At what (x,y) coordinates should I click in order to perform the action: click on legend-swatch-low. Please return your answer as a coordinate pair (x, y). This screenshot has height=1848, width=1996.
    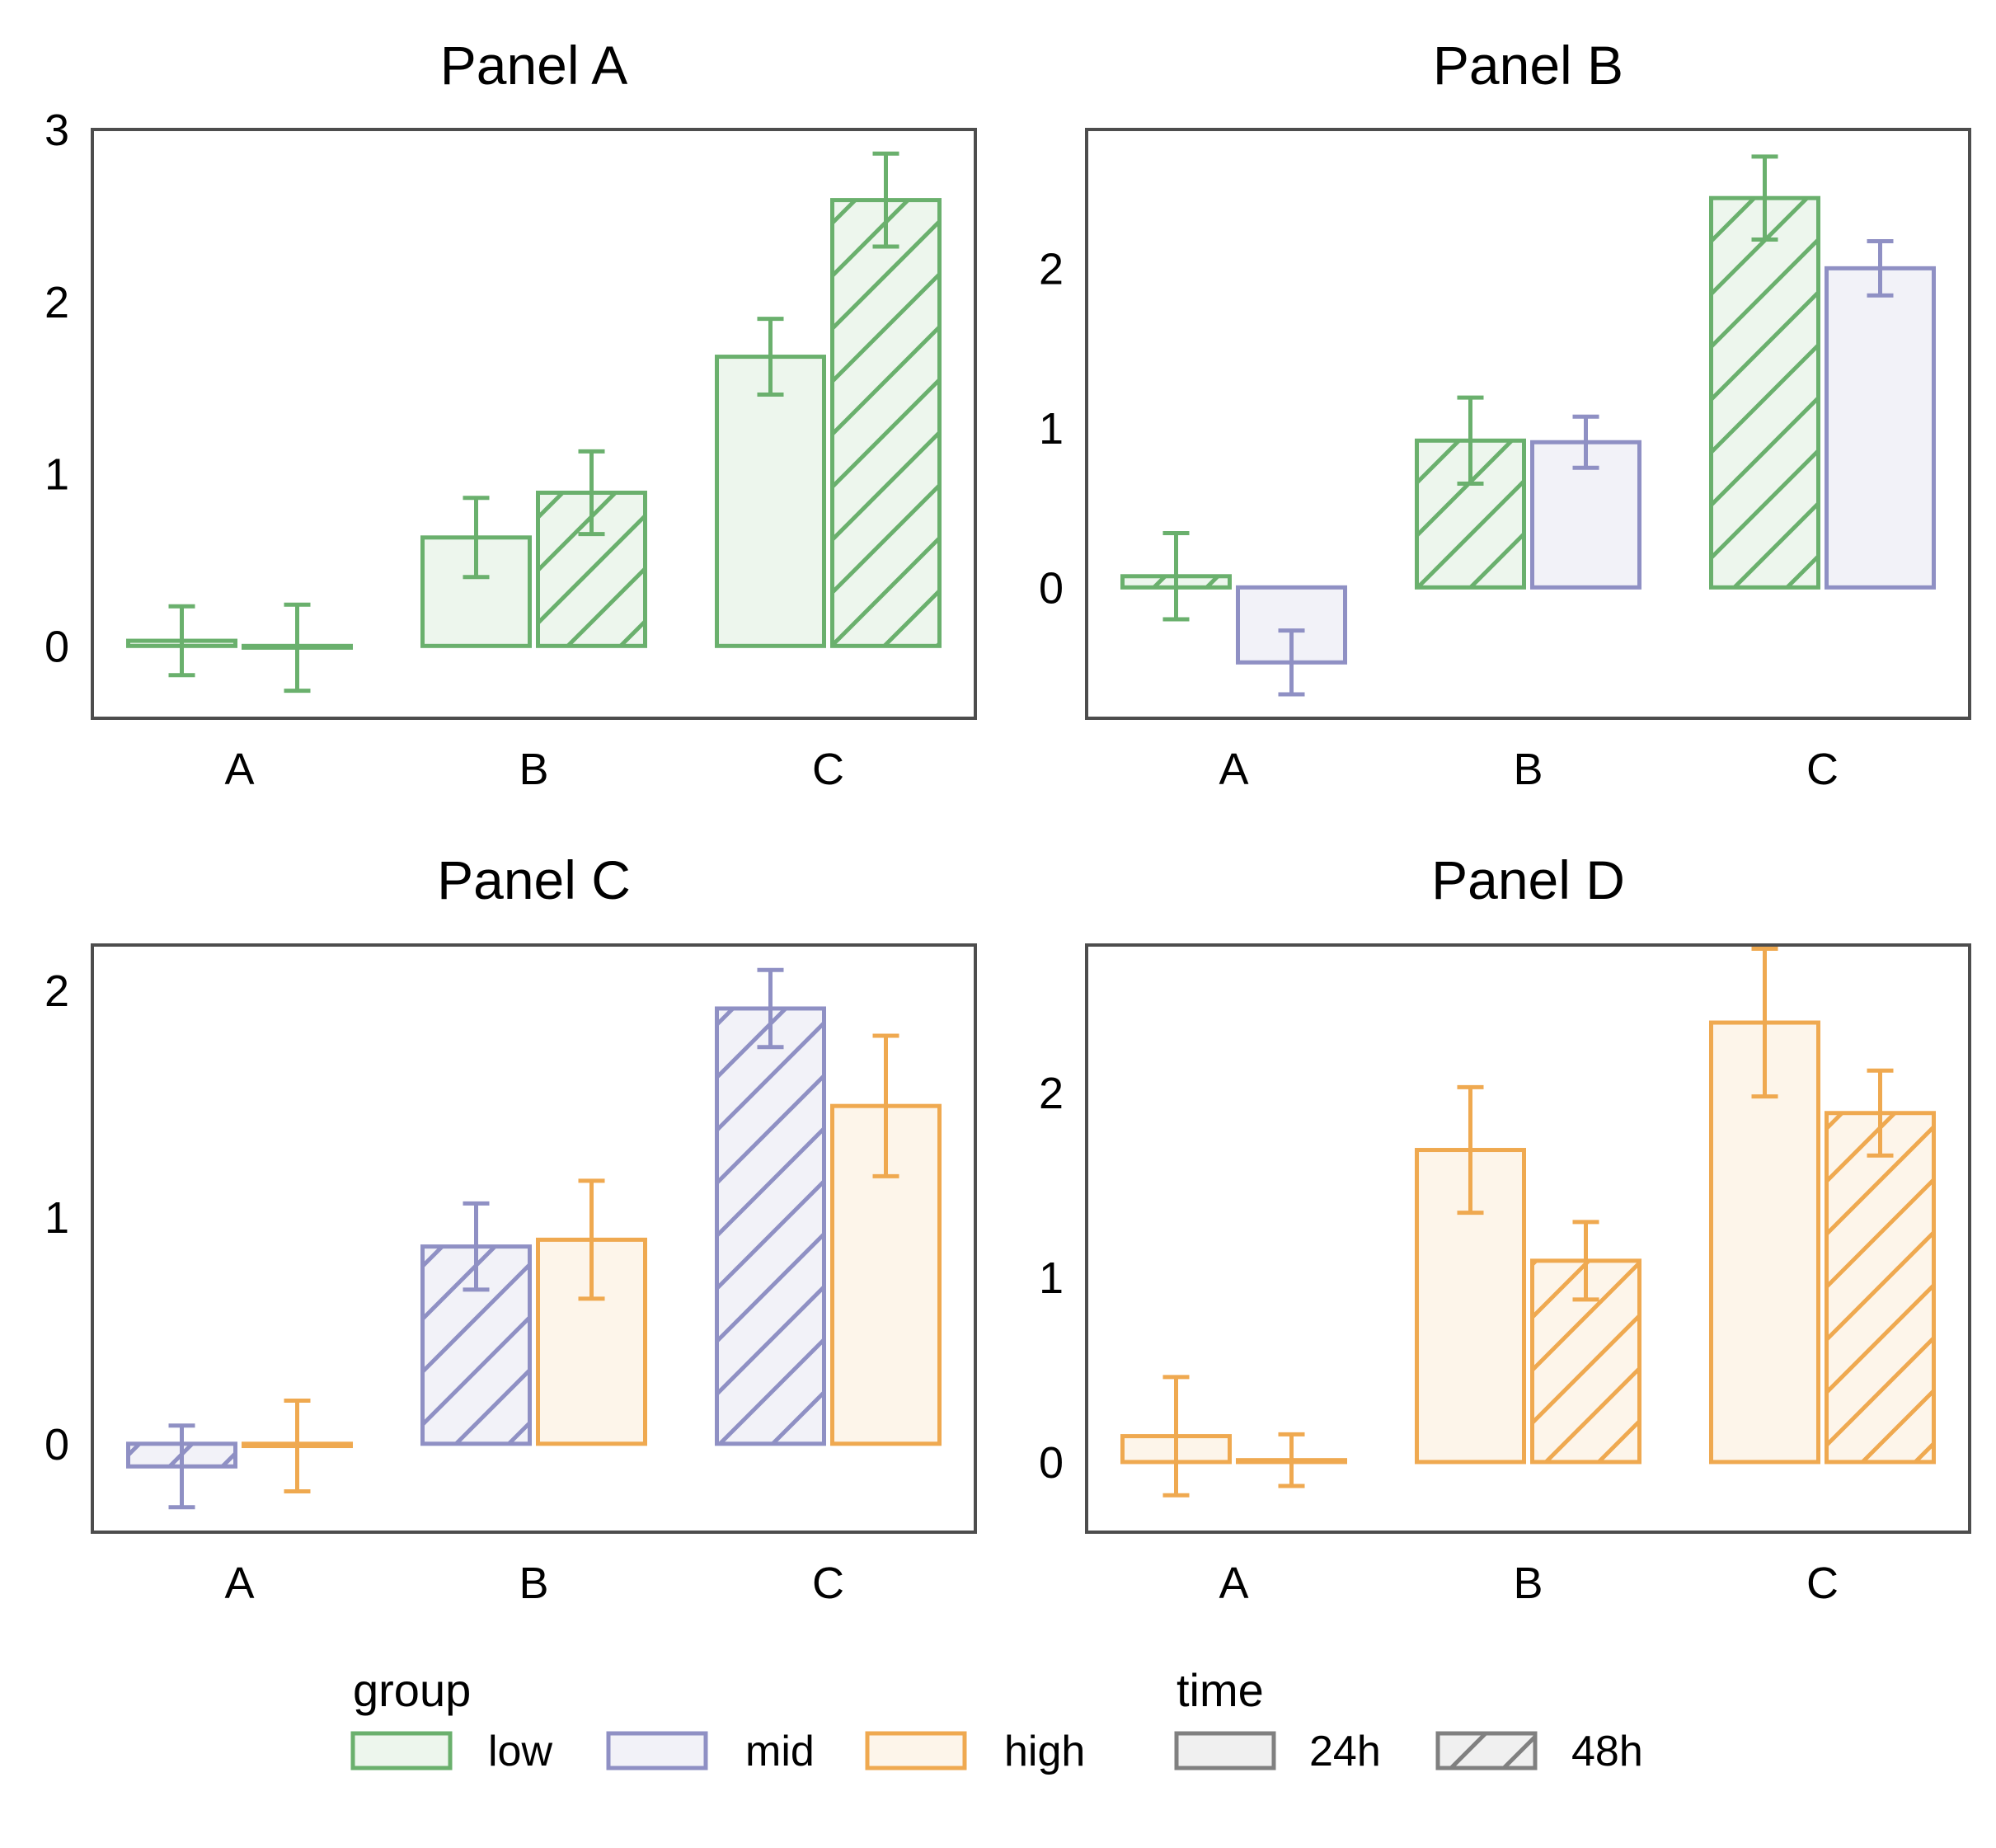
    Looking at the image, I should click on (401, 1750).